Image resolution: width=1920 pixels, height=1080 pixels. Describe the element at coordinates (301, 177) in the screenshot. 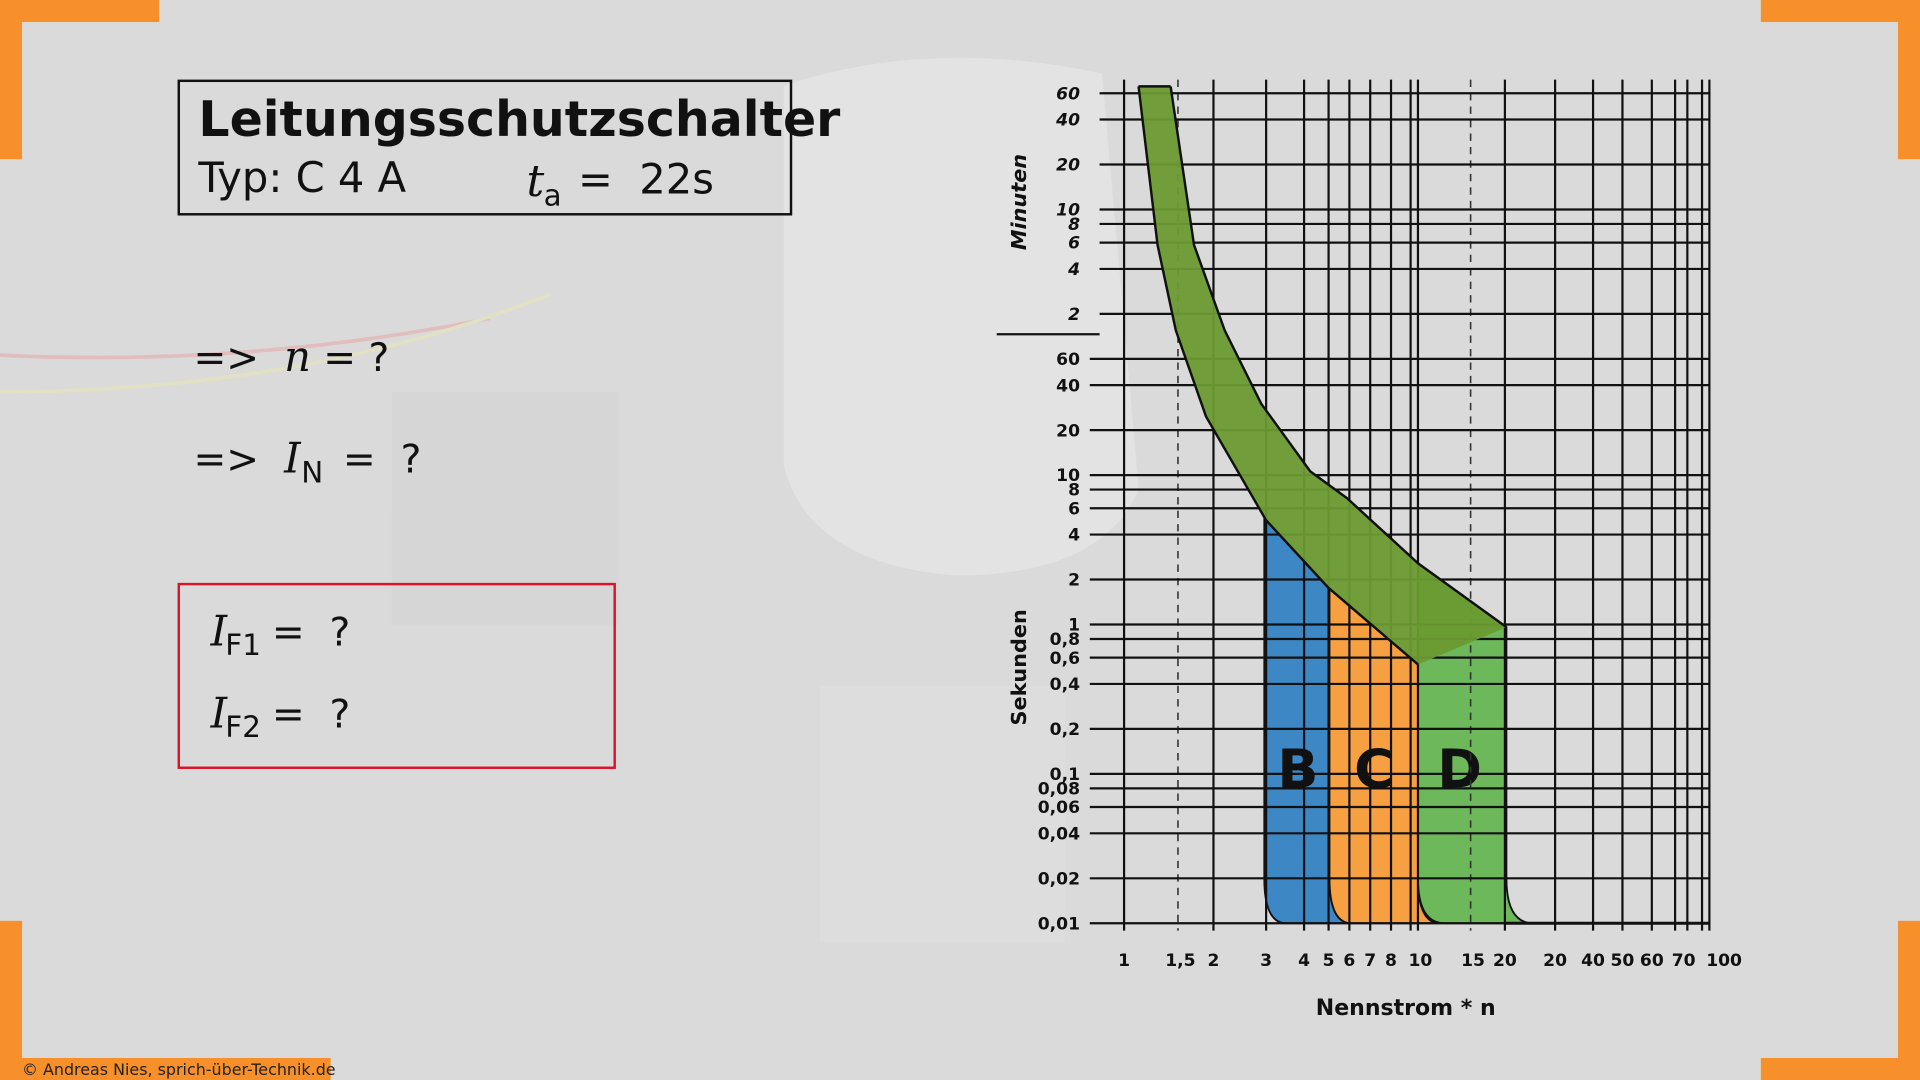

I see `type-line: Typ: C 4 A` at that location.